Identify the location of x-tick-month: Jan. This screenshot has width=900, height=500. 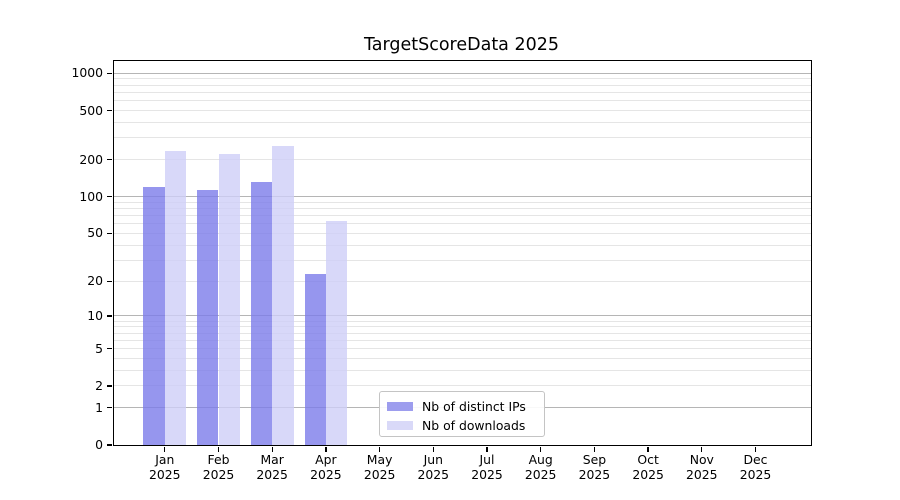
(165, 459).